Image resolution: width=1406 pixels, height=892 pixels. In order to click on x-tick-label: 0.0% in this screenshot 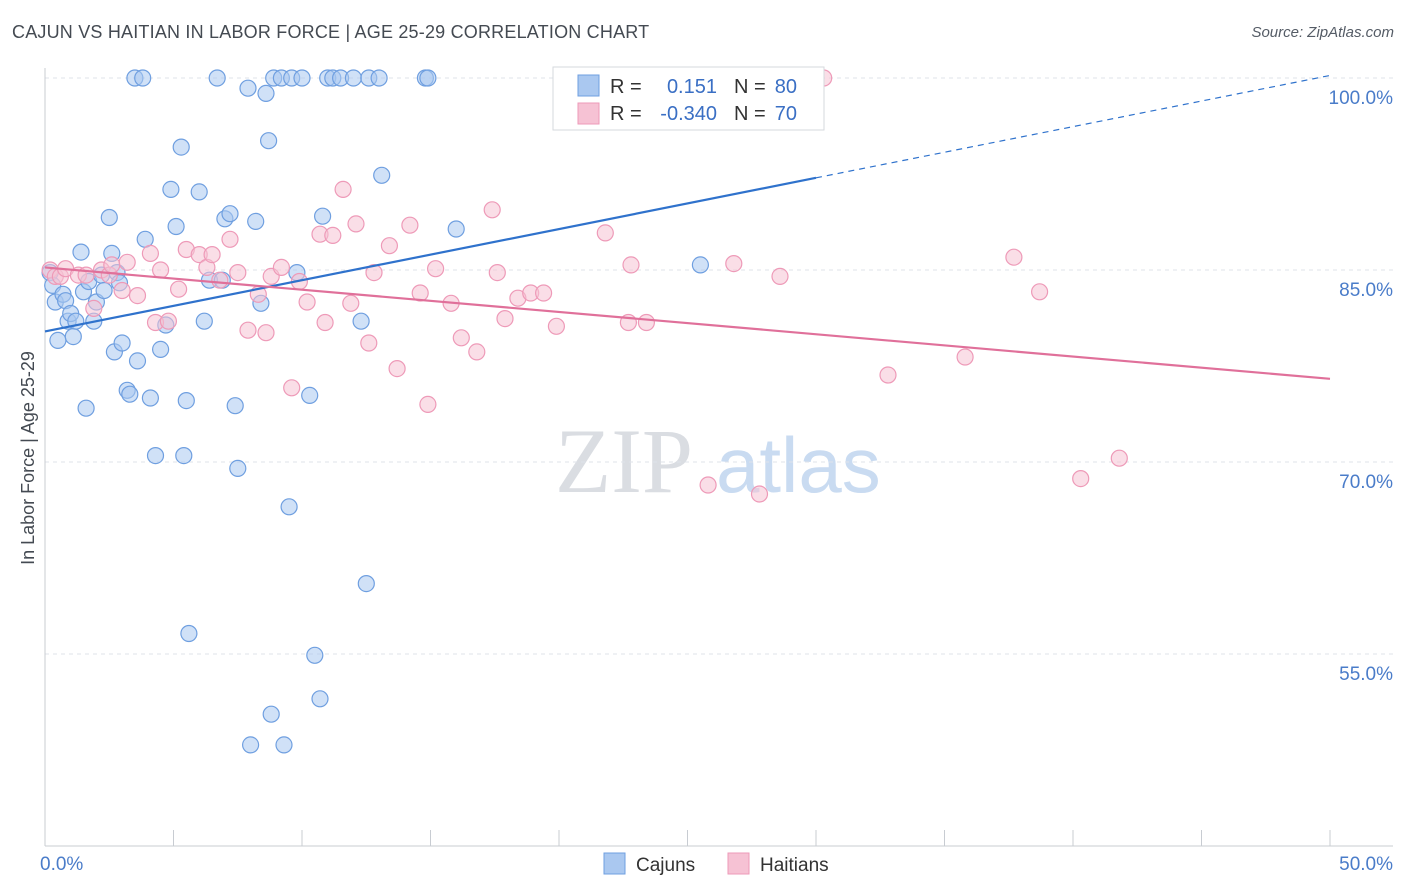, I will do `click(61, 864)`.